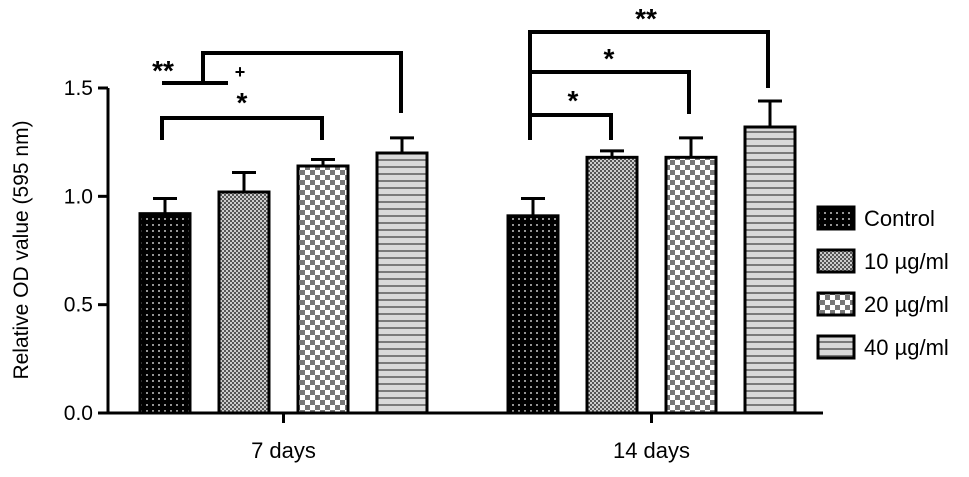 This screenshot has height=477, width=969. Describe the element at coordinates (836, 218) in the screenshot. I see `legend-swatch-control` at that location.